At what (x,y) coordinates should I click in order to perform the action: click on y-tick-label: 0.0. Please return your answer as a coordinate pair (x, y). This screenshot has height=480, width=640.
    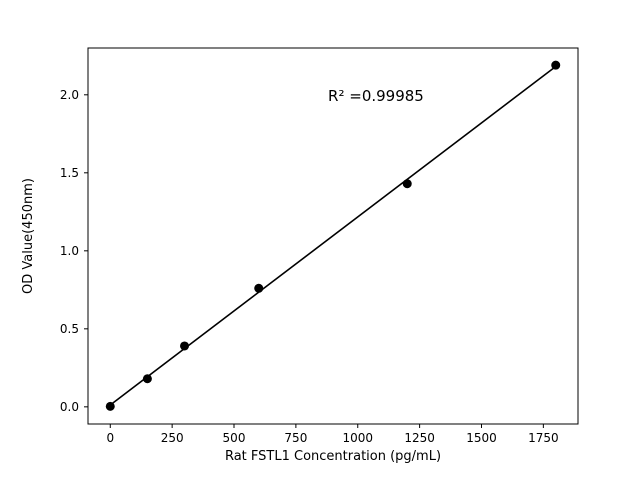
    Looking at the image, I should click on (69, 407).